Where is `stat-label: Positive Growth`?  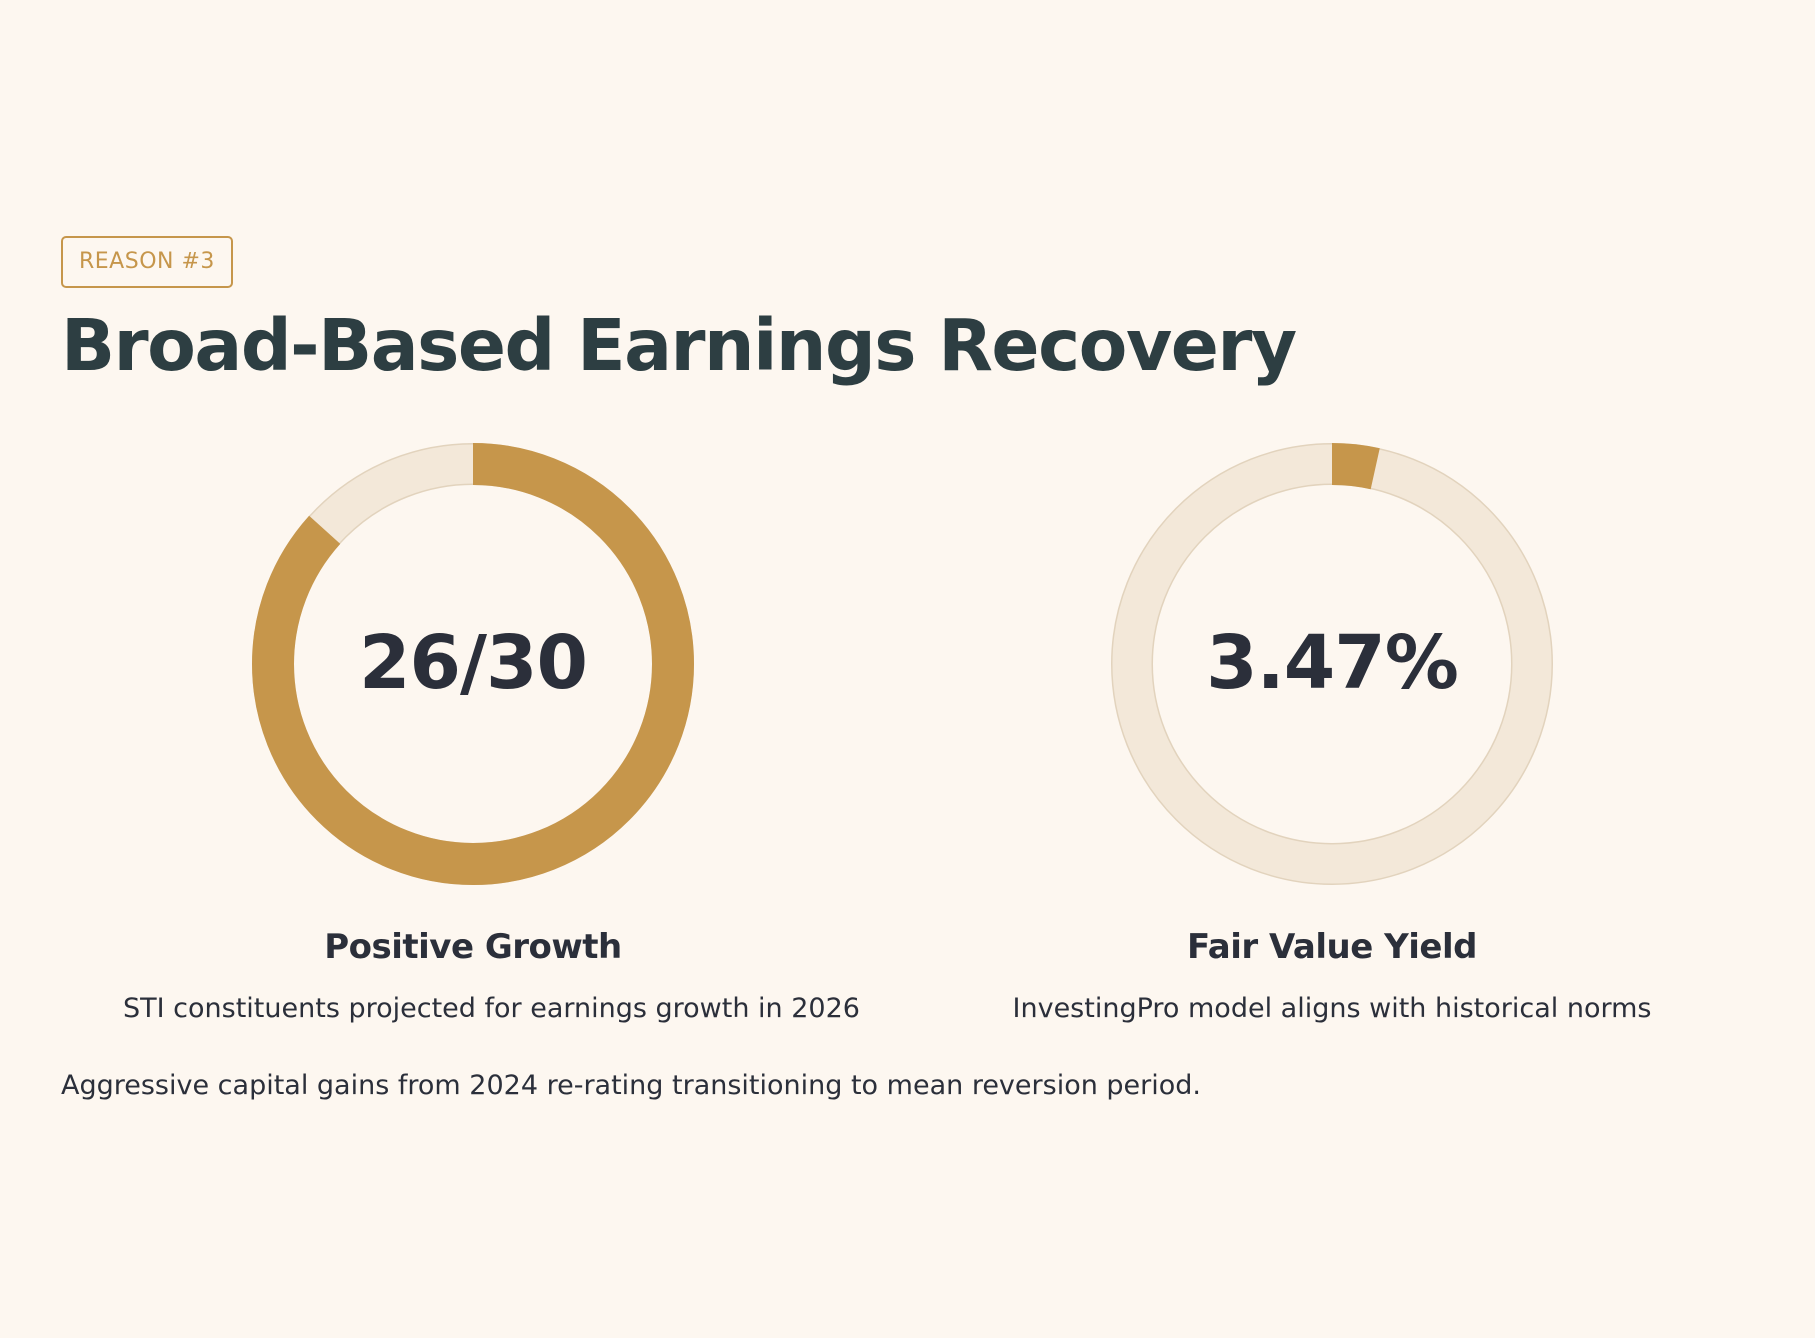
stat-label: Positive Growth is located at coordinates (473, 947).